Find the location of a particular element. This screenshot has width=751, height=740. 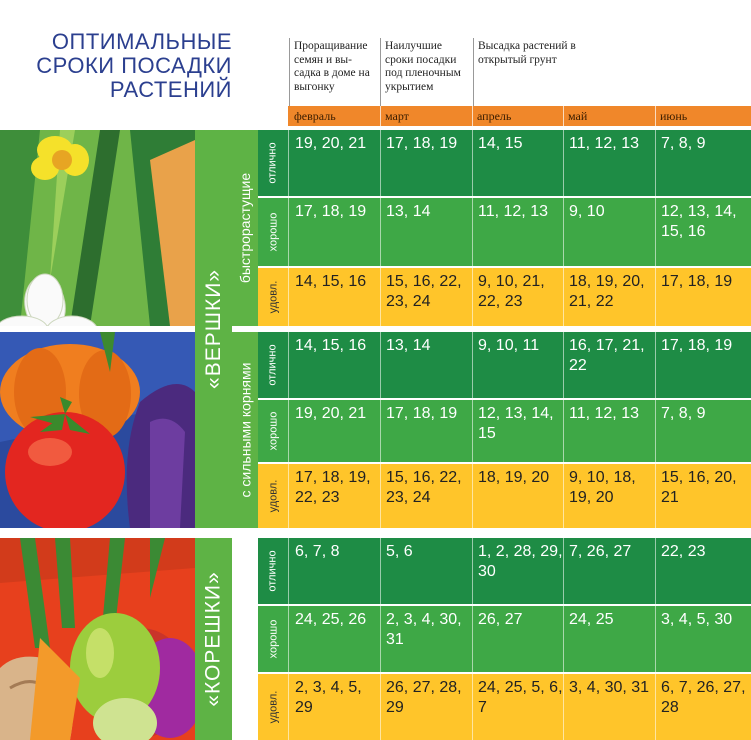

date-cell: 2, 3, 4, 30, 31 is located at coordinates (424, 629).